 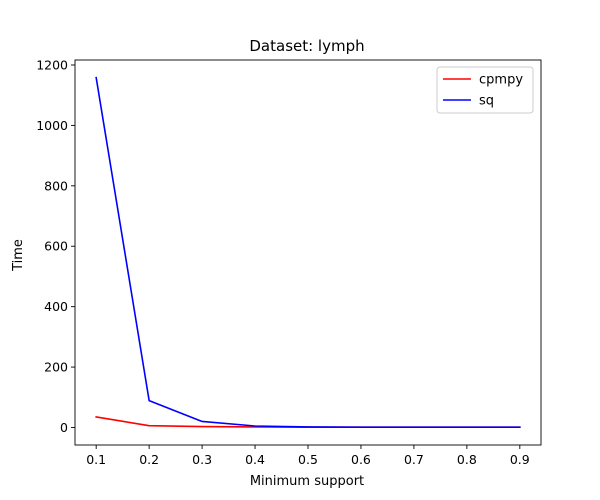 What do you see at coordinates (361, 459) in the screenshot?
I see `x-tick-label: 0.6` at bounding box center [361, 459].